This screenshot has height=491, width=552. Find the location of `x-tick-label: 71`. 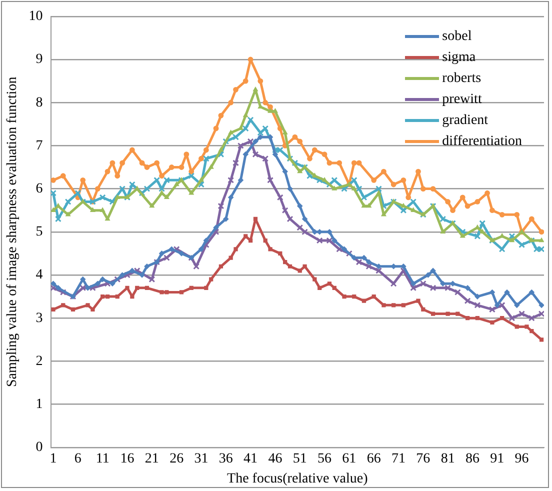

x-tick-label: 71 is located at coordinates (399, 458).